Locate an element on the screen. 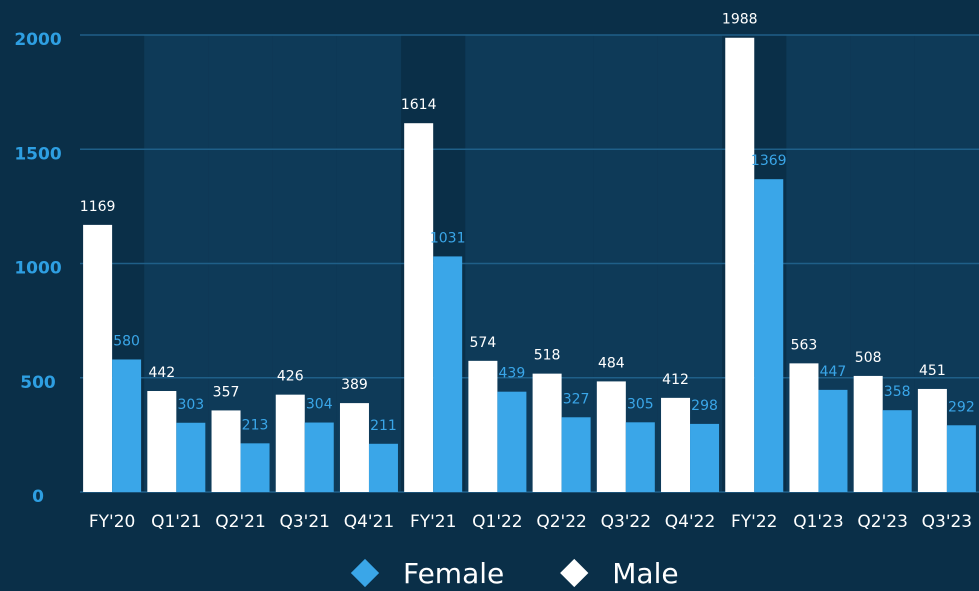  value-label: 580 is located at coordinates (126, 341).